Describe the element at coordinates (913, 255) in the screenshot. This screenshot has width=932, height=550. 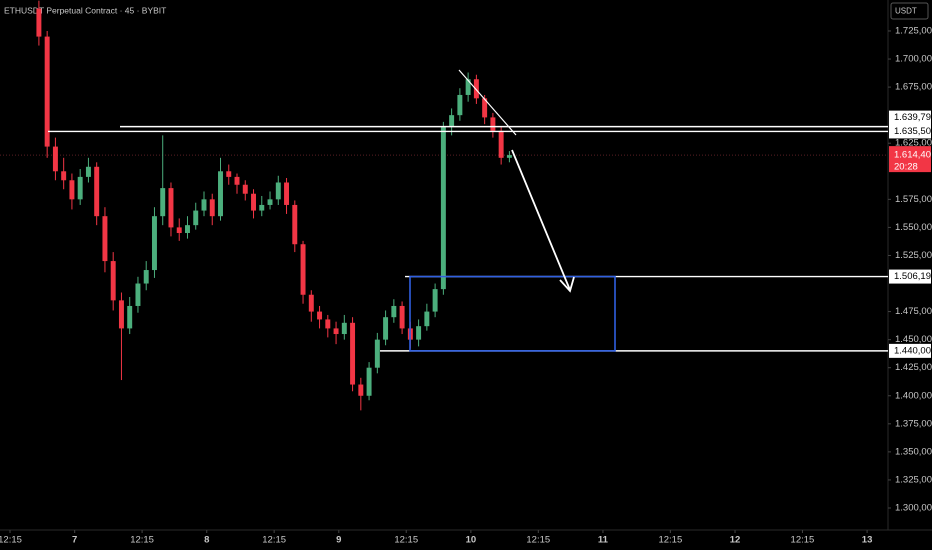
I see `y-tick-label: 1.525,00` at that location.